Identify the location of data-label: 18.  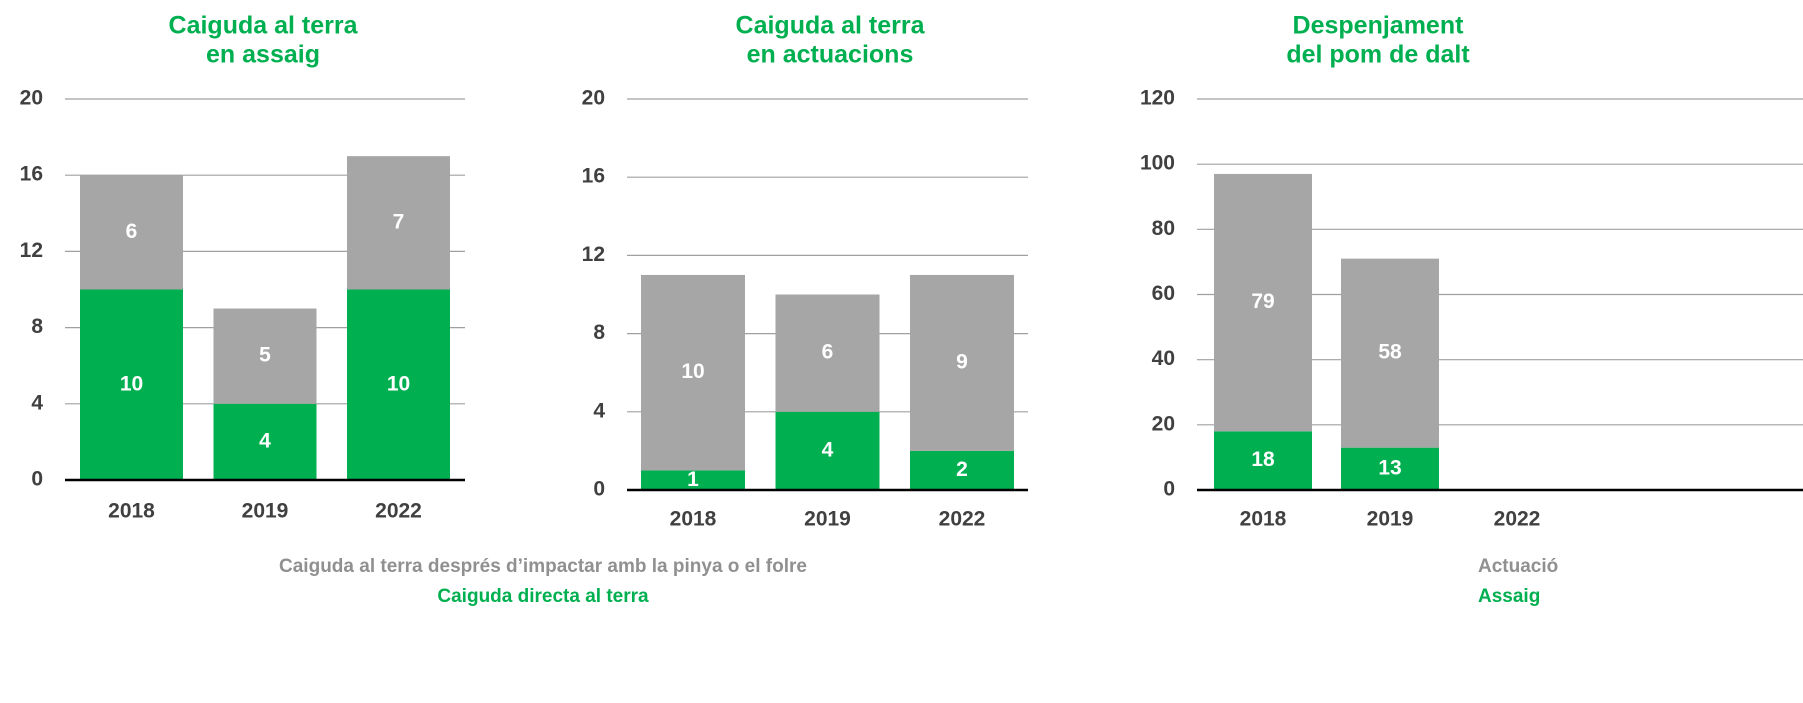
(1263, 459).